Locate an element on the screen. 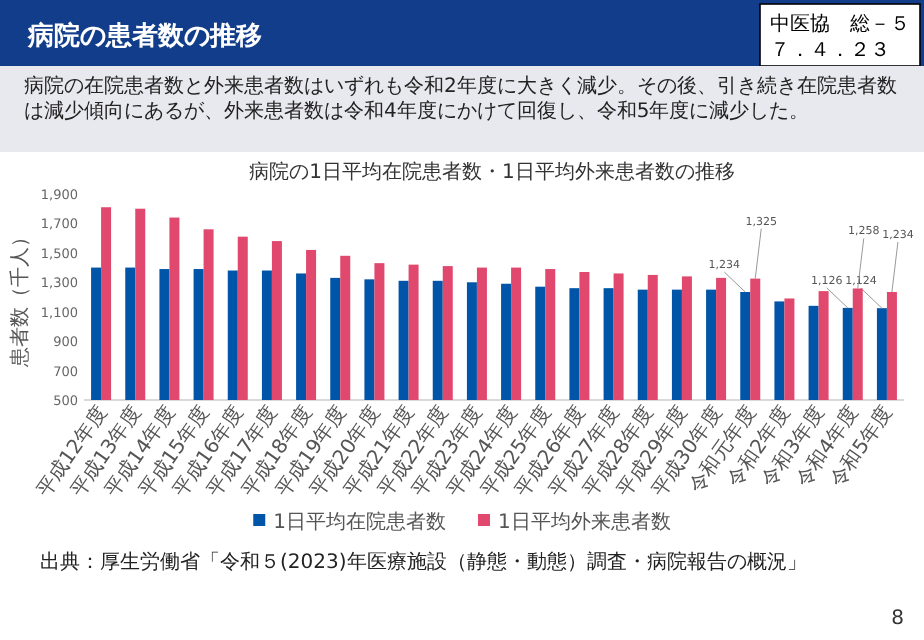 This screenshot has width=924, height=640. chart-title: 病院の1日平均在院患者数・1日平均外来患者数の推移 is located at coordinates (492, 172).